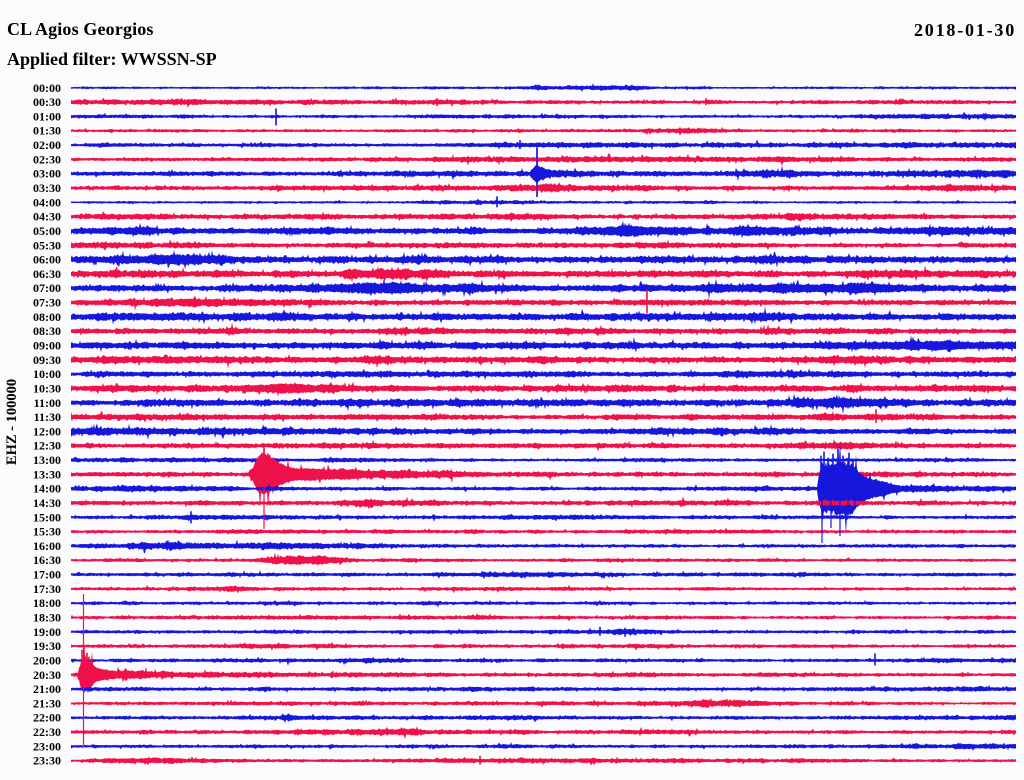  I want to click on svg-text: 19:30, so click(47, 646).